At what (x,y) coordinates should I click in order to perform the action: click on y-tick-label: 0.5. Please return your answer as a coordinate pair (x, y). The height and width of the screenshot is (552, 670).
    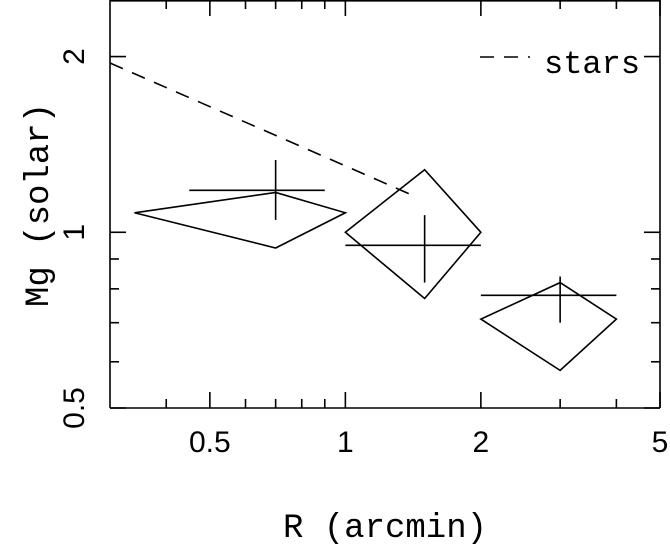
    Looking at the image, I should click on (74, 408).